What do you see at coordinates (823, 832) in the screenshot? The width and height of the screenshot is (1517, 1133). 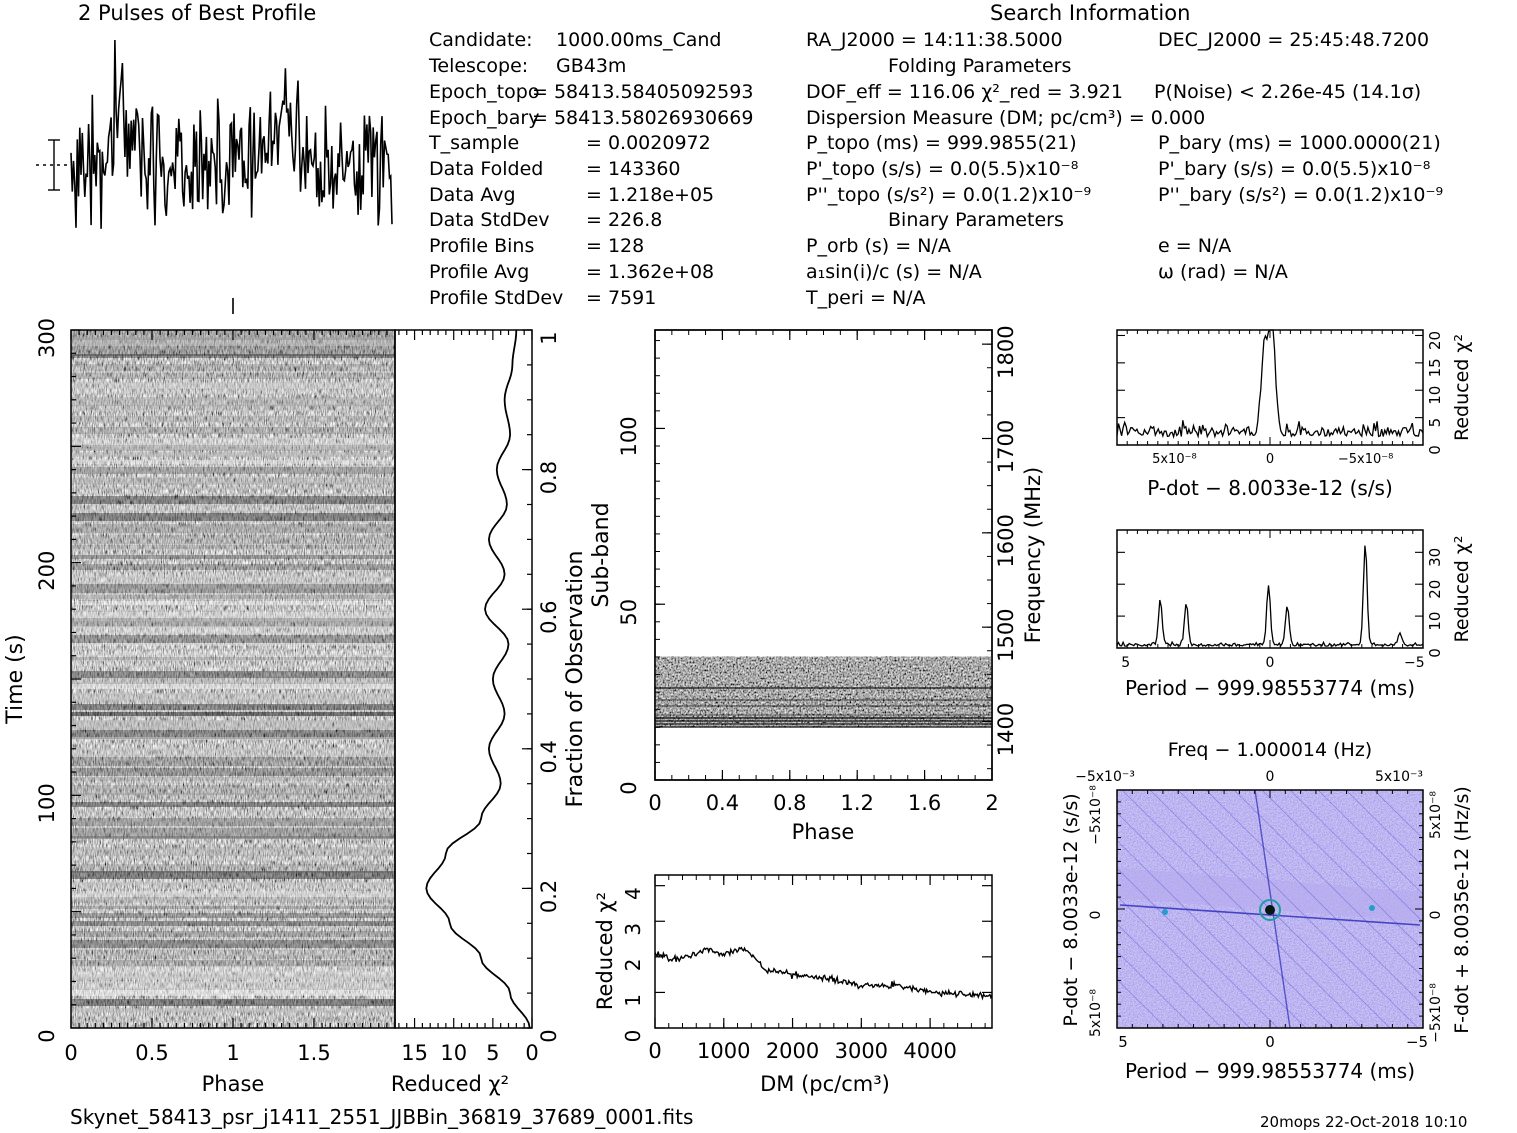 I see `subband-xlabel: Phase` at bounding box center [823, 832].